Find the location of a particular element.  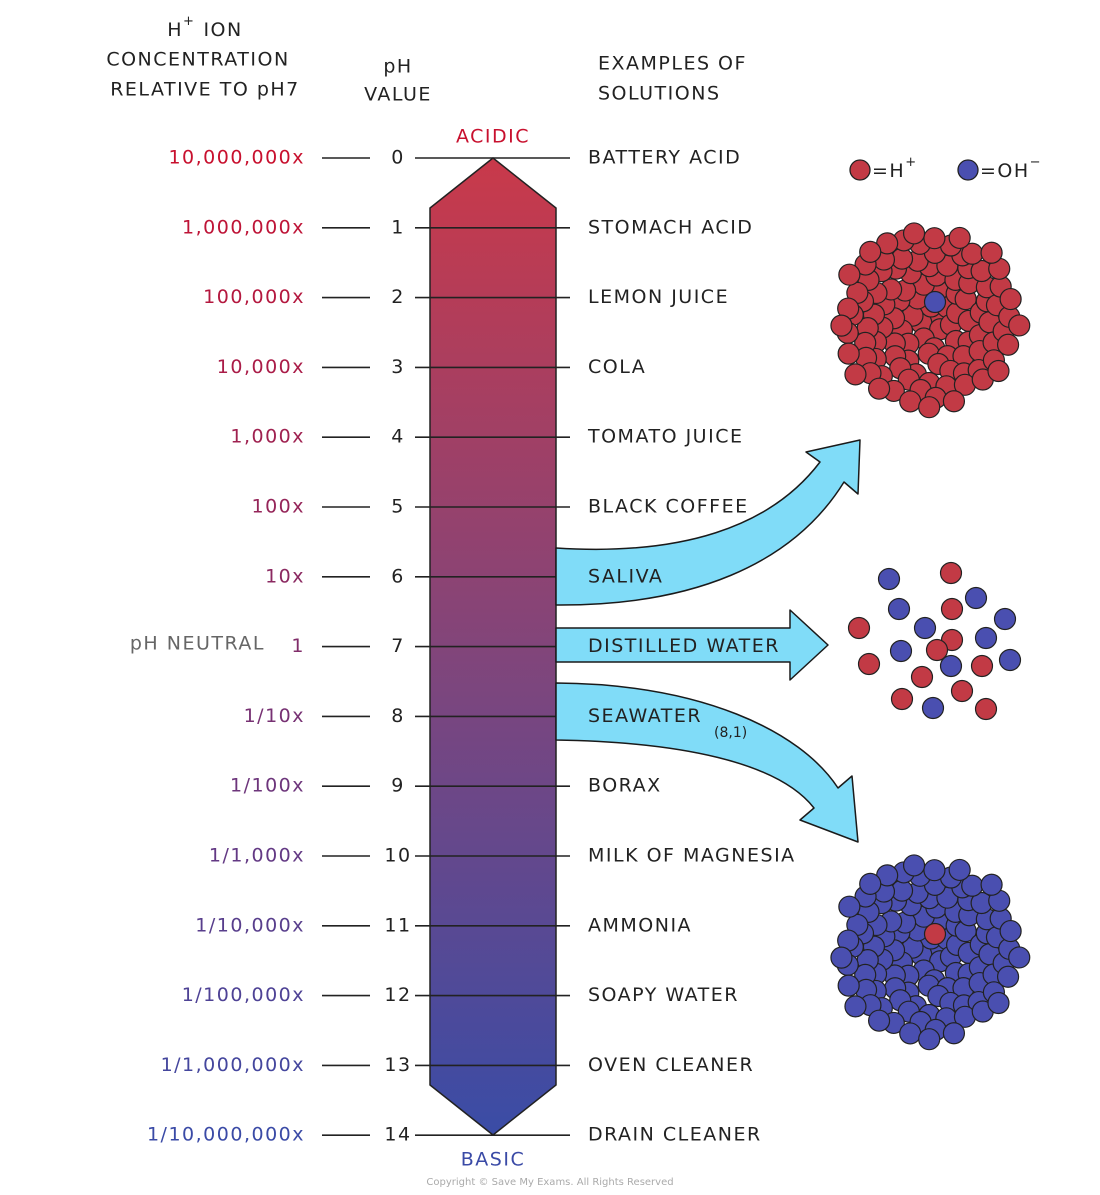

ph-value: 1 is located at coordinates (398, 227).